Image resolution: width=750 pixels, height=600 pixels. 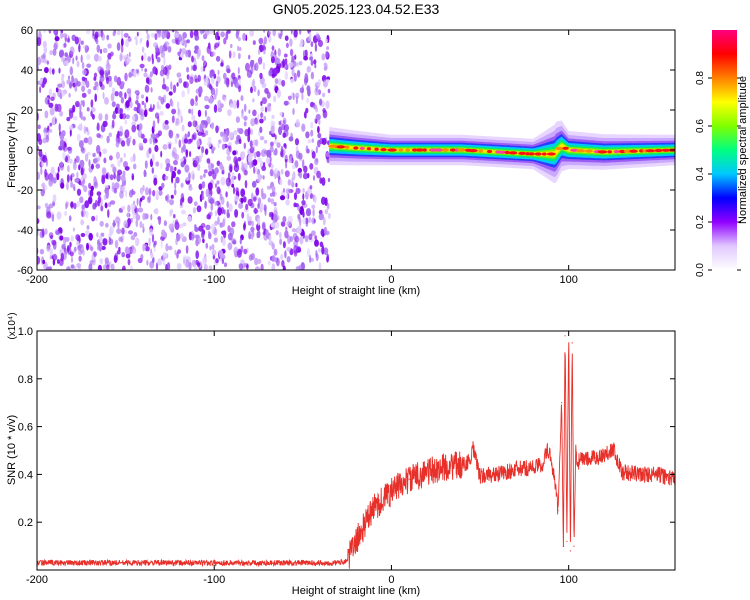 I want to click on spec-x-tick-label: -200, so click(x=37, y=280).